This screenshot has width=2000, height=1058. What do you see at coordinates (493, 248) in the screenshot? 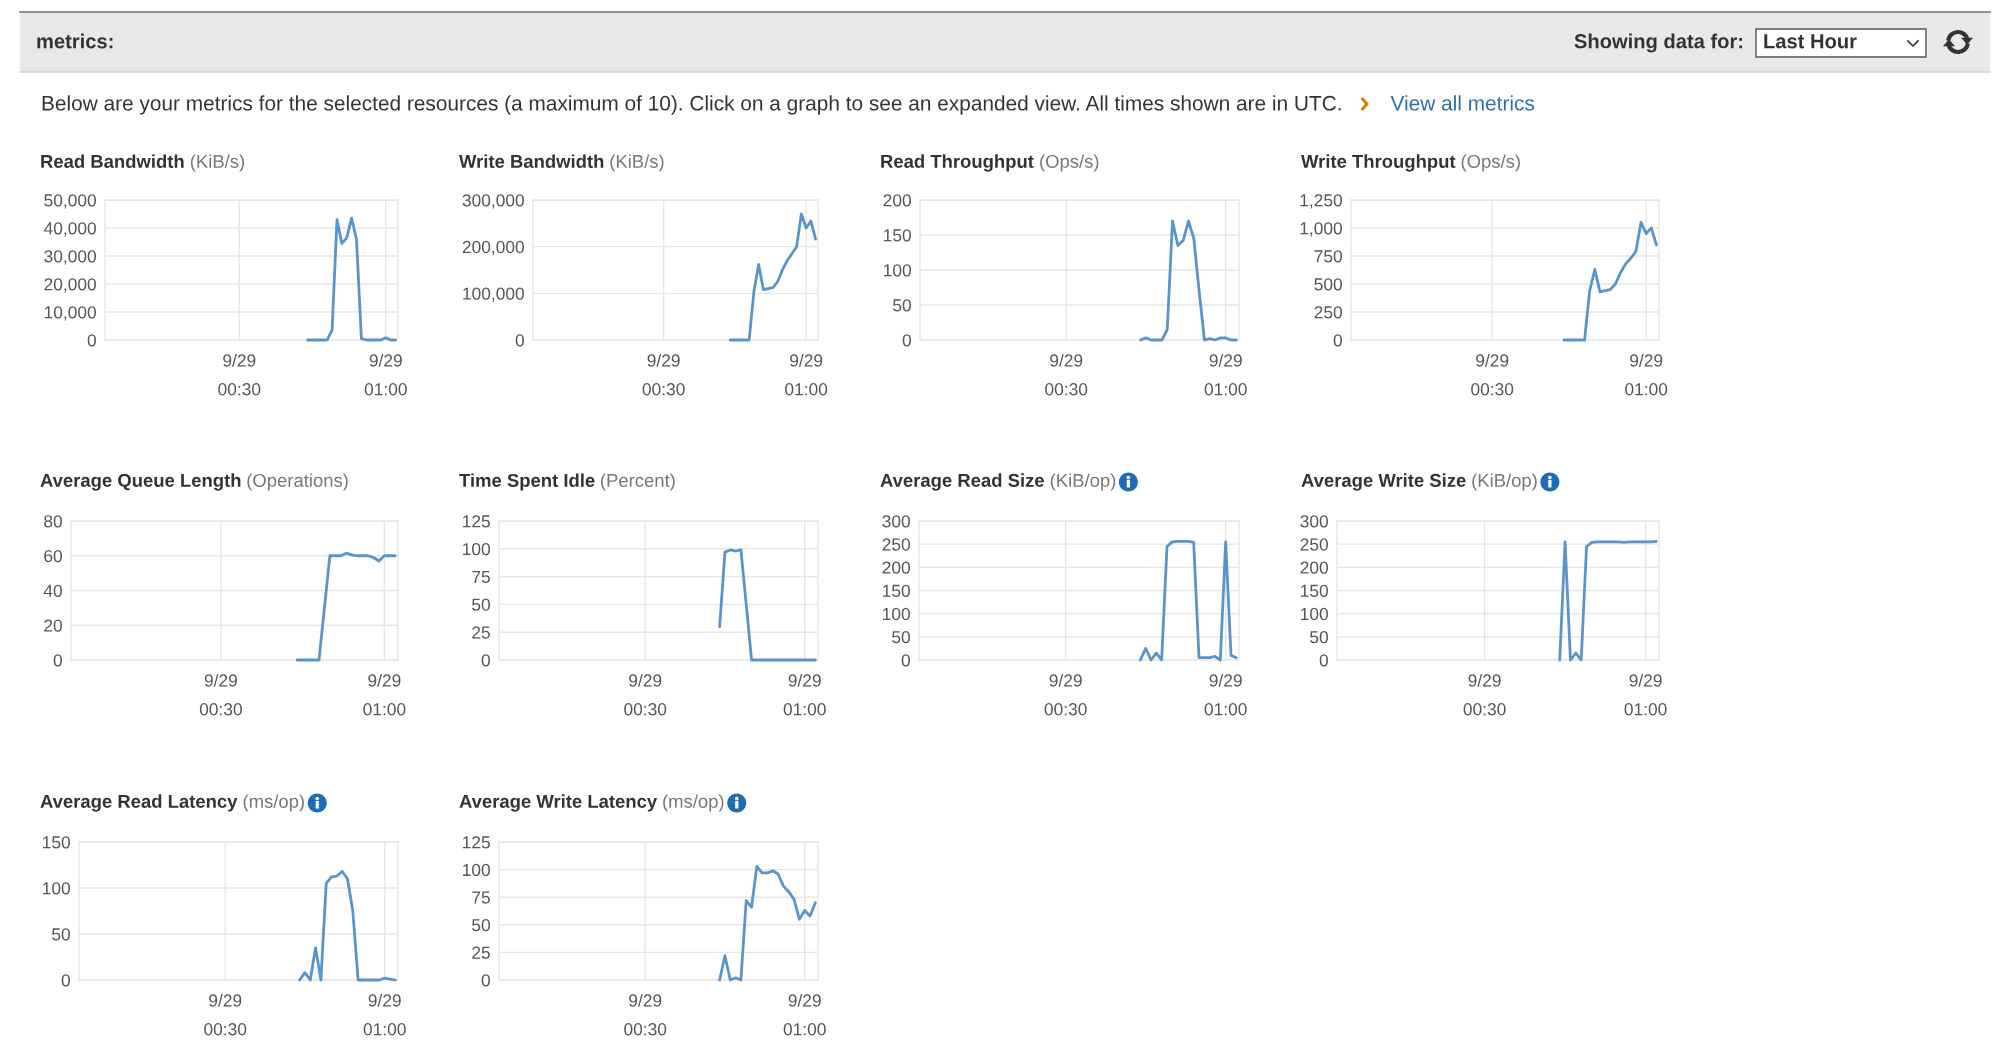
I see `y-tick-label: 200,000` at bounding box center [493, 248].